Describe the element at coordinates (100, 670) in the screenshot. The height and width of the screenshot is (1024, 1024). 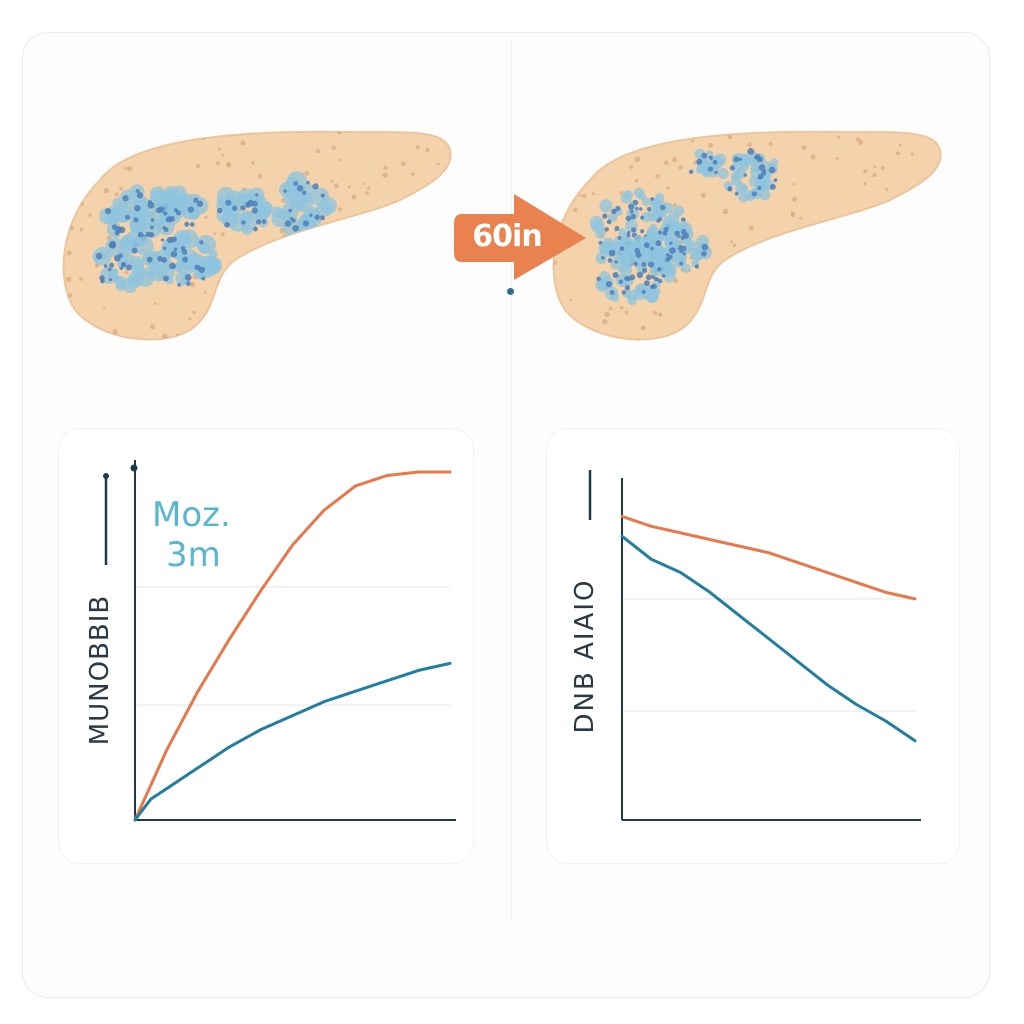
I see `y-axis-label-left-text: MUNOBBIB` at that location.